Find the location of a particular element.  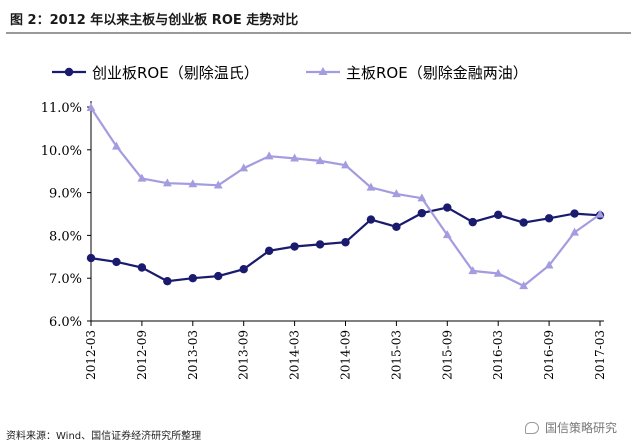

source-note: 资料来源：Wind、国信证券经济研究所整理 is located at coordinates (104, 436).